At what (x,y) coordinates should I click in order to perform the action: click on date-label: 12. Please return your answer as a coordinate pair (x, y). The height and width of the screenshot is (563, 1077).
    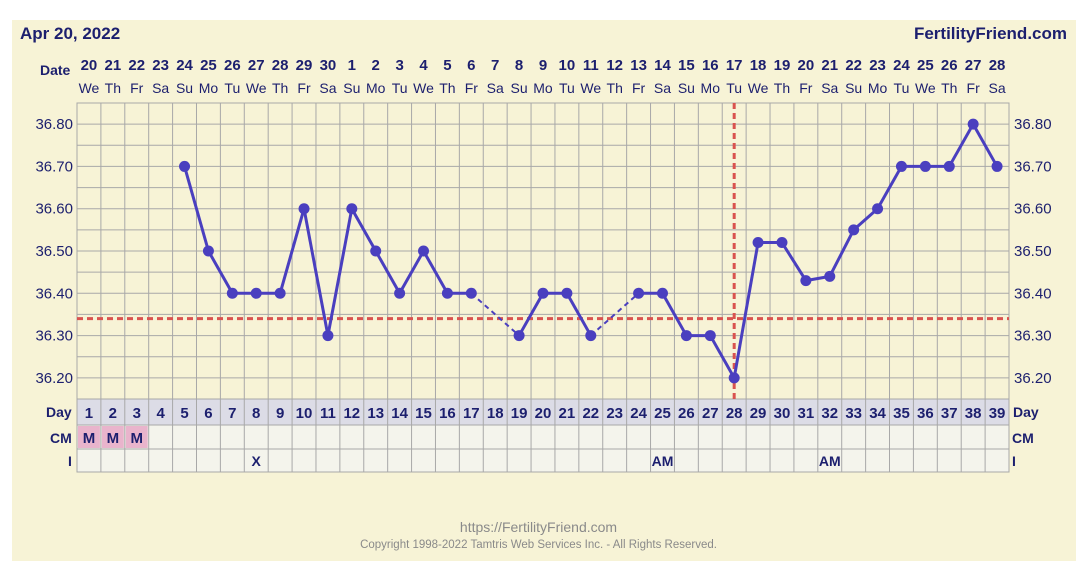
    Looking at the image, I should click on (614, 65).